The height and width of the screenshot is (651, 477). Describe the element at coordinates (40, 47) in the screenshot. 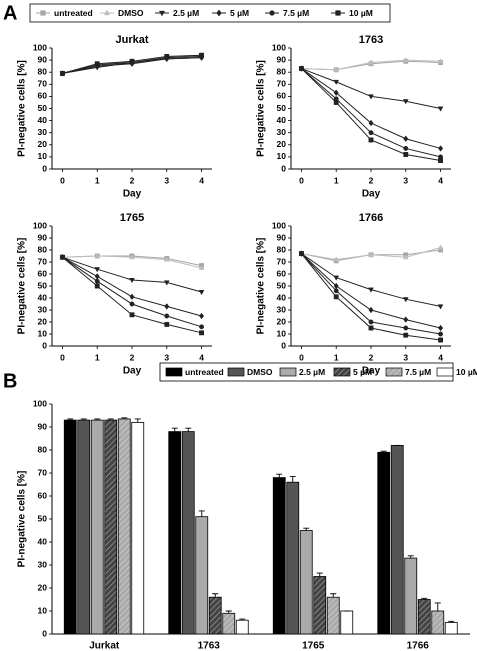

I see `y-tick-label: 100` at that location.